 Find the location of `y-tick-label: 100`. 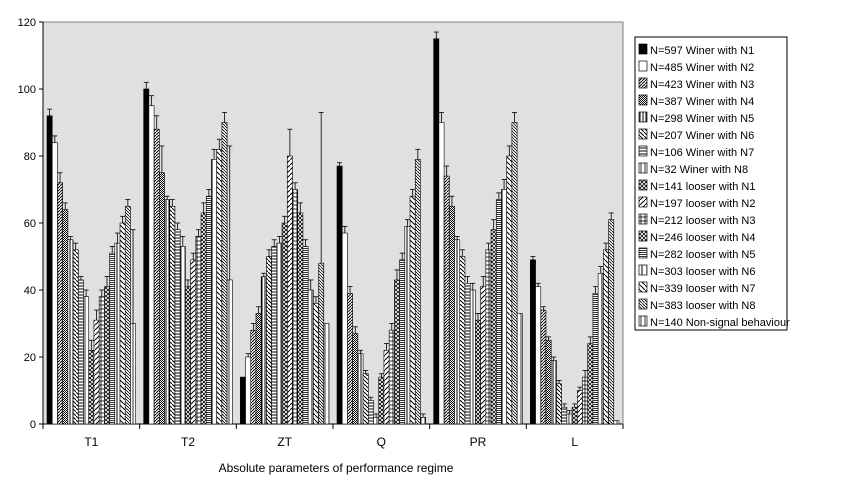

y-tick-label: 100 is located at coordinates (27, 90).